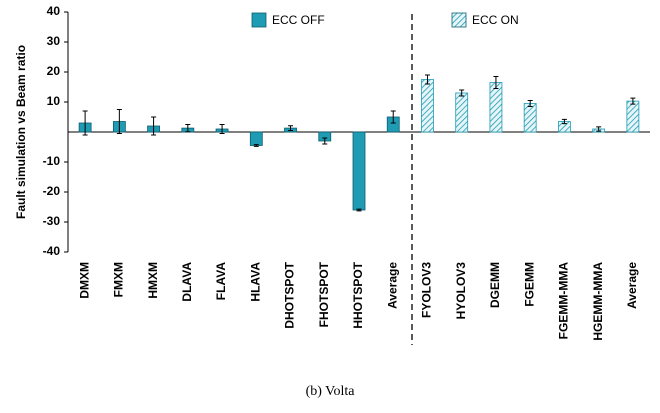 This screenshot has height=413, width=660. What do you see at coordinates (331, 391) in the screenshot?
I see `caption: (b) Volta` at bounding box center [331, 391].